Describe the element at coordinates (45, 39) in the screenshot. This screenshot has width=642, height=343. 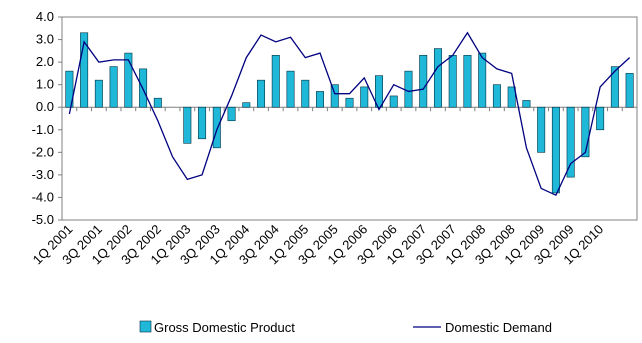
I see `y-tick-label: 3.0` at that location.